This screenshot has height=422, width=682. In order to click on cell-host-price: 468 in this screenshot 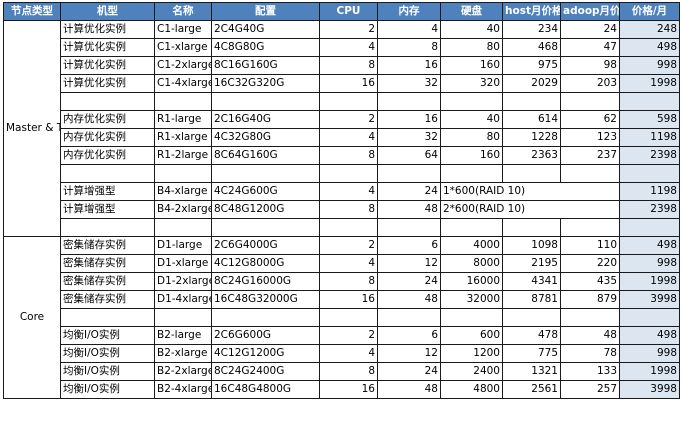, I will do `click(531, 47)`.